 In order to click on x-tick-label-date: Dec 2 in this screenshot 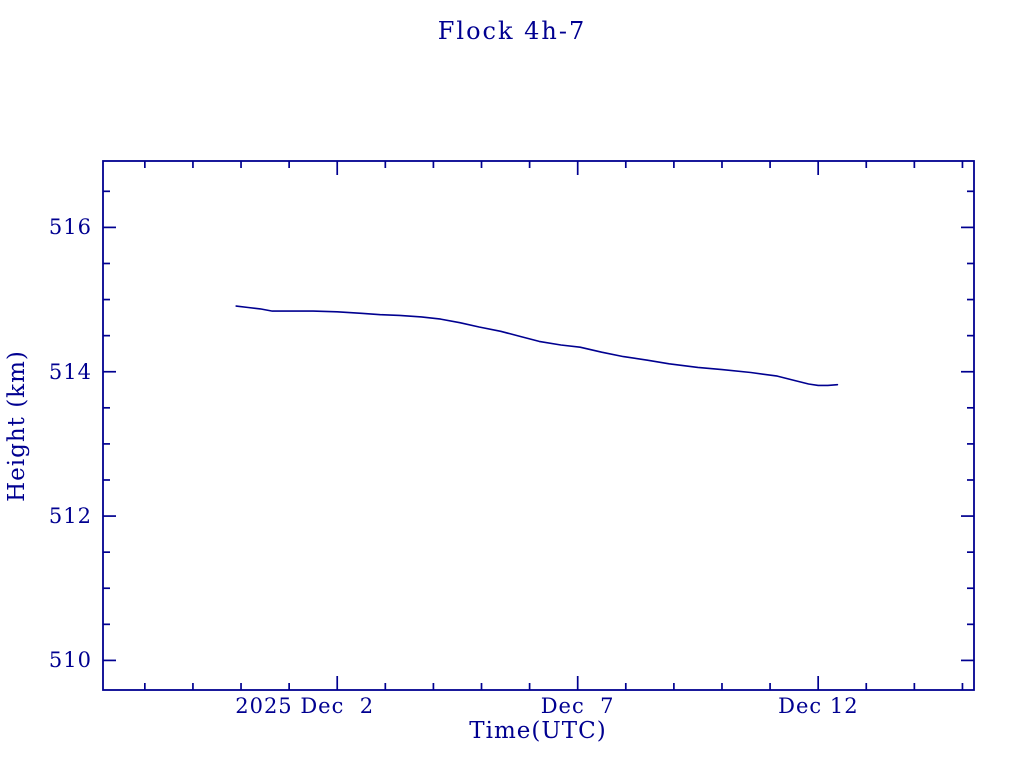, I will do `click(337, 706)`.